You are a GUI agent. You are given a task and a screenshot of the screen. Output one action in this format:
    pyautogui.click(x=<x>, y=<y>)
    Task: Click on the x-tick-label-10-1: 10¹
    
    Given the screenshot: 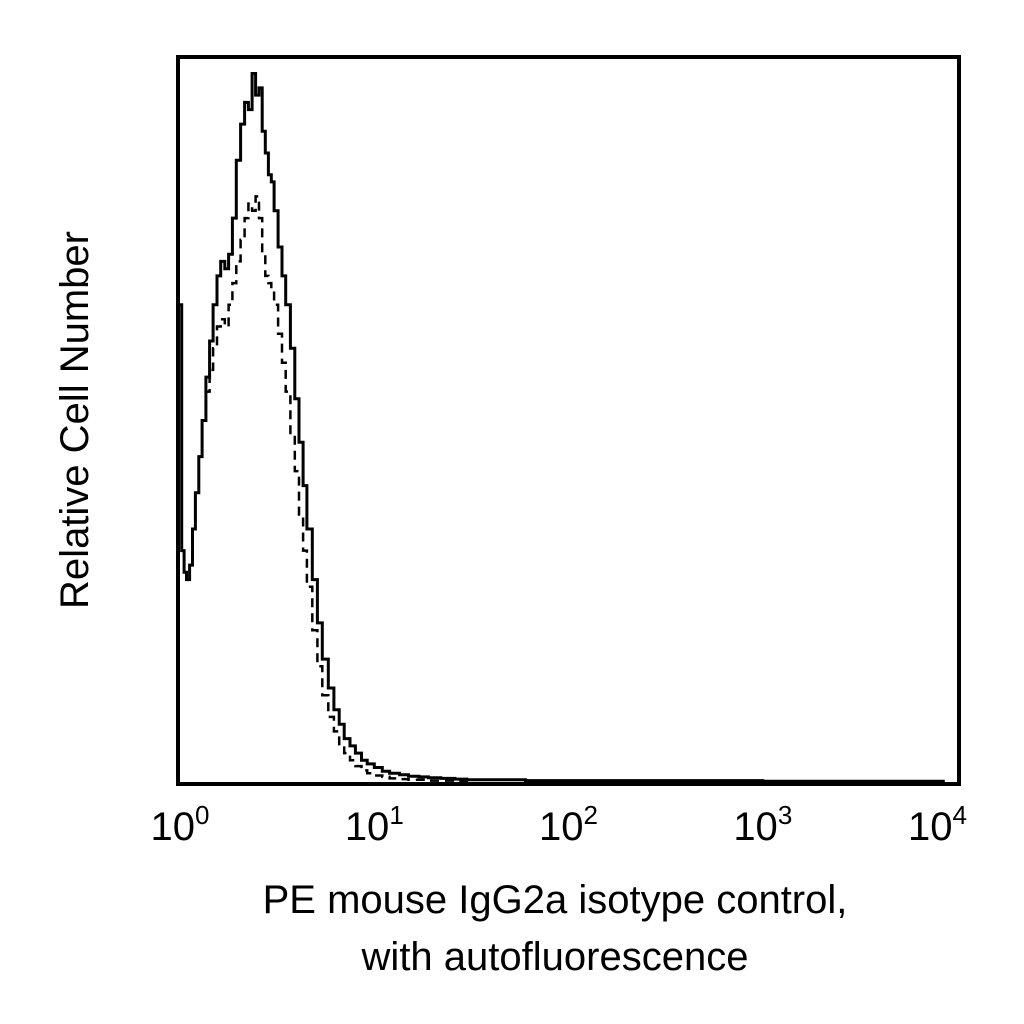 What is the action you would take?
    pyautogui.click(x=374, y=824)
    